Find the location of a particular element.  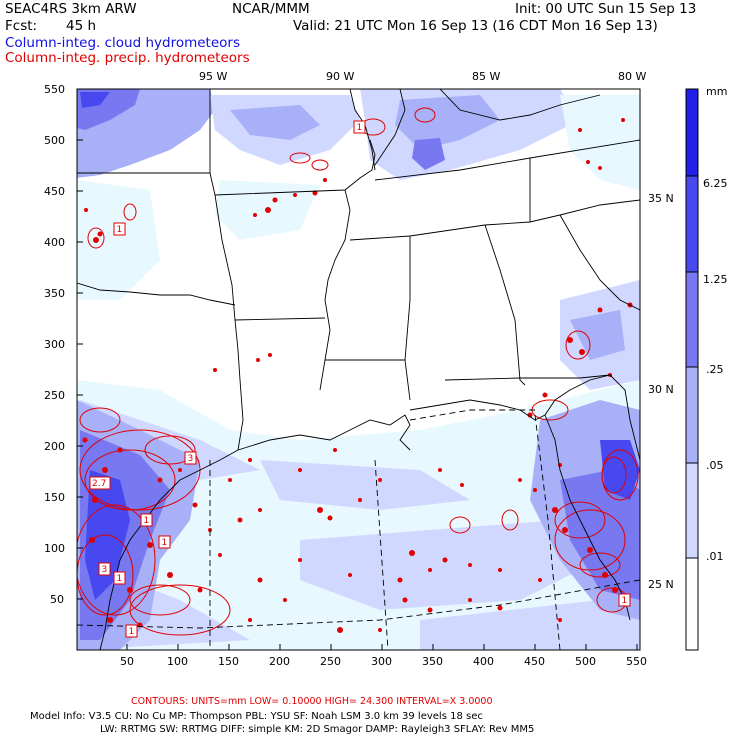

x-tick-label: 550 is located at coordinates (636, 661).